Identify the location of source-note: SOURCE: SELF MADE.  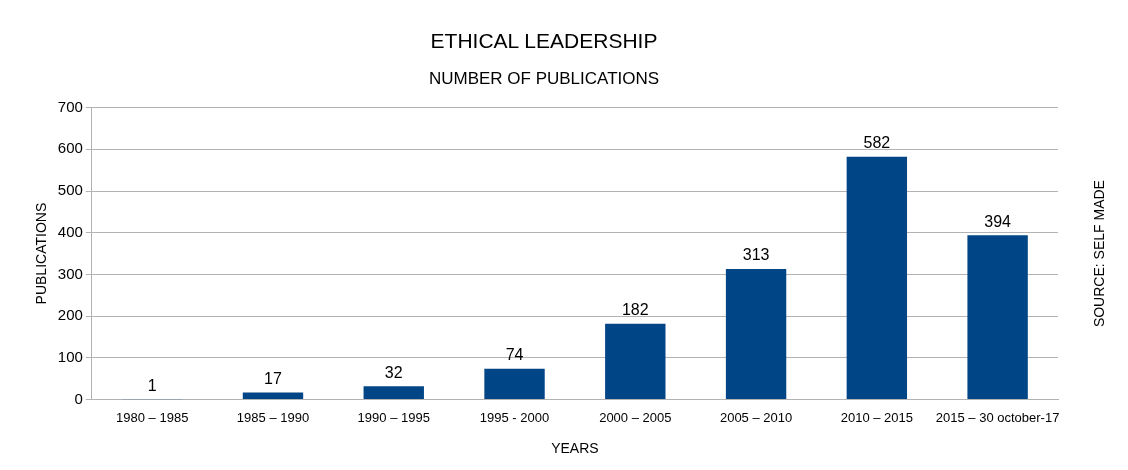
(1098, 254).